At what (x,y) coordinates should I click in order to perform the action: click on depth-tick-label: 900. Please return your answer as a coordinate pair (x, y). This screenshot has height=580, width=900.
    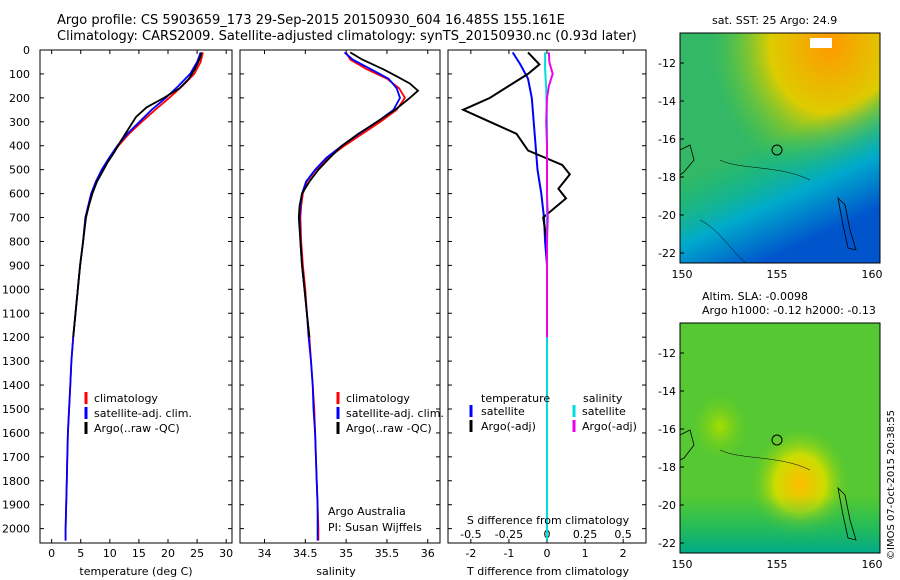
    Looking at the image, I should click on (19, 265).